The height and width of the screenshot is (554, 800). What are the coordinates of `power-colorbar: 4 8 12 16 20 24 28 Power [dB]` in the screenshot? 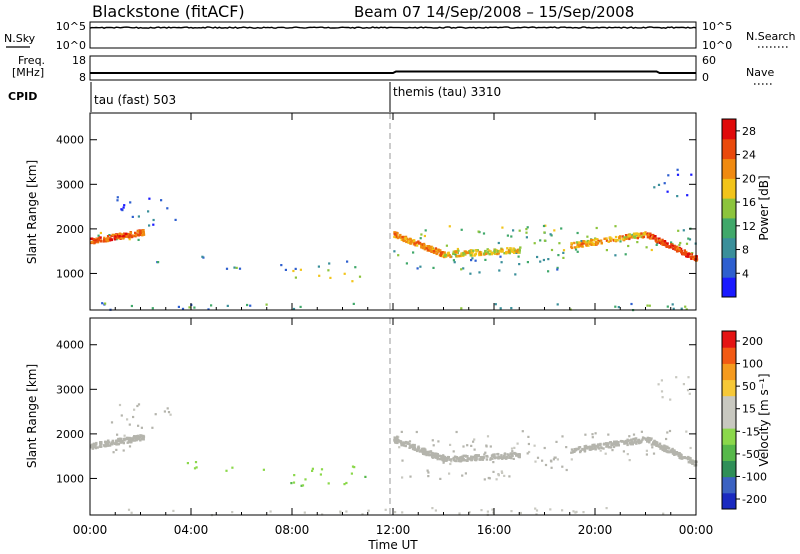 It's located at (746, 208).